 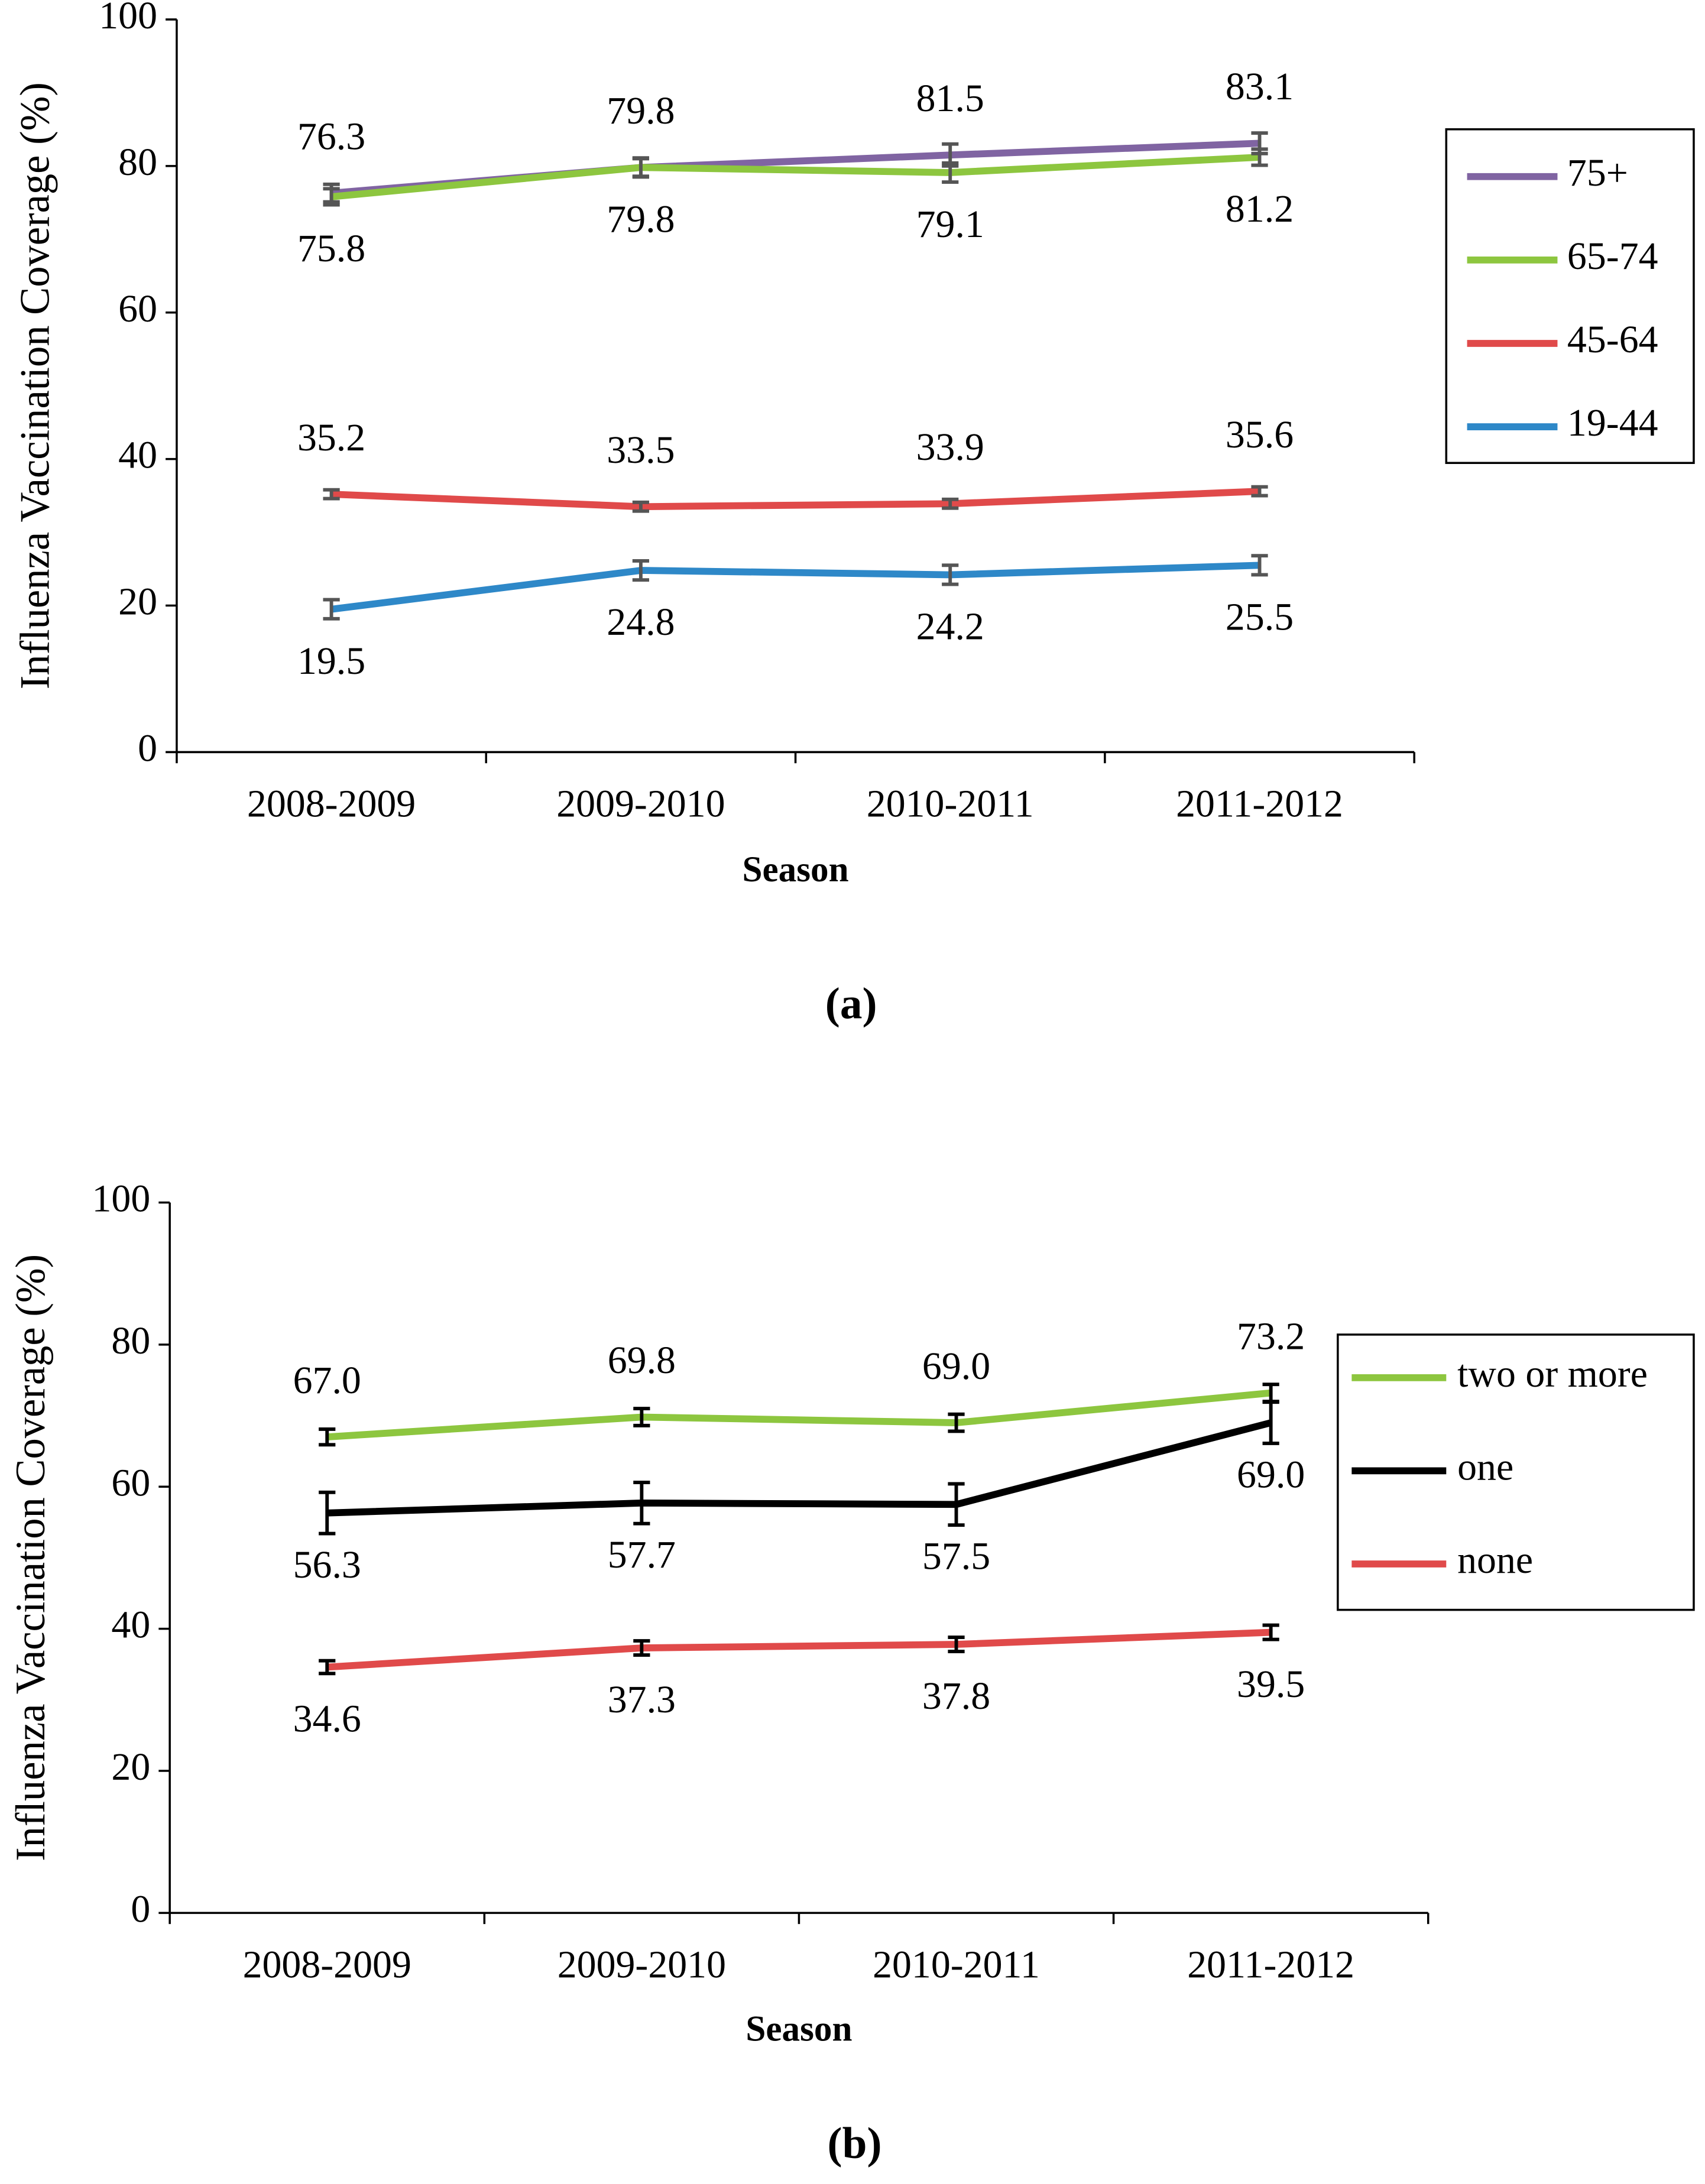 What do you see at coordinates (331, 248) in the screenshot?
I see `data-label: 75.8` at bounding box center [331, 248].